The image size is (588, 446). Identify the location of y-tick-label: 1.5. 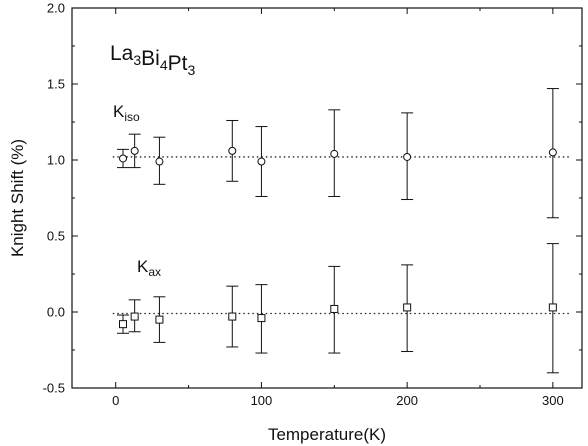
(56, 84).